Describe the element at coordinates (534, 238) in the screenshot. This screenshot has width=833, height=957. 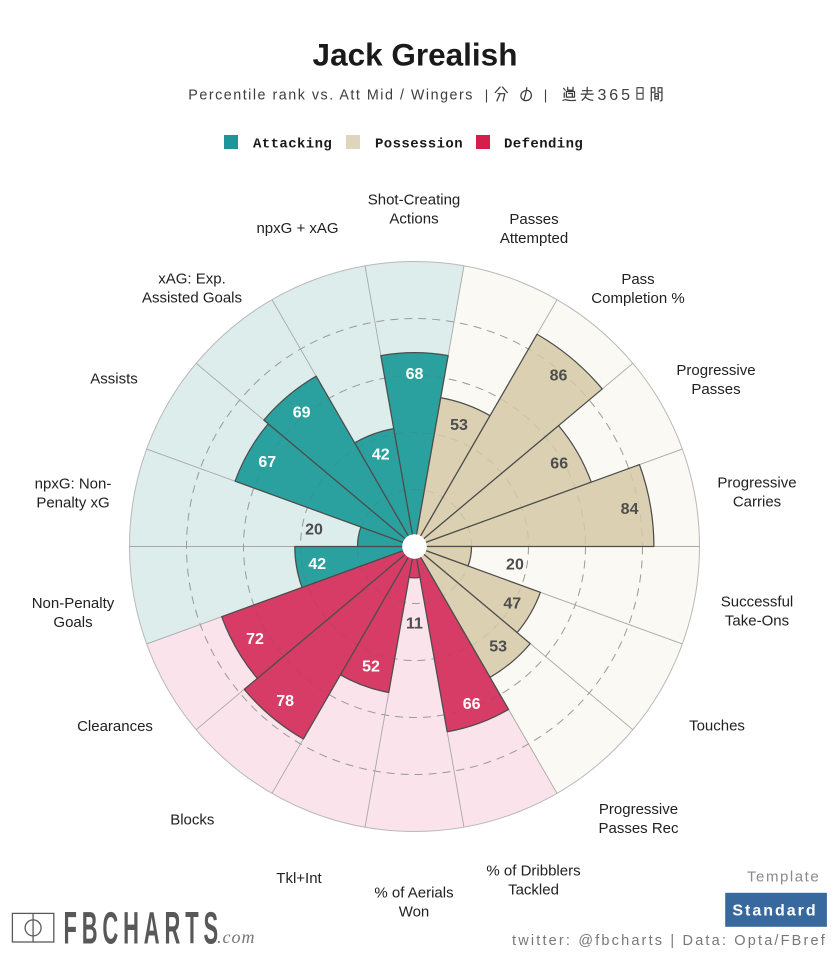
I see `svg-text: Attempted` at that location.